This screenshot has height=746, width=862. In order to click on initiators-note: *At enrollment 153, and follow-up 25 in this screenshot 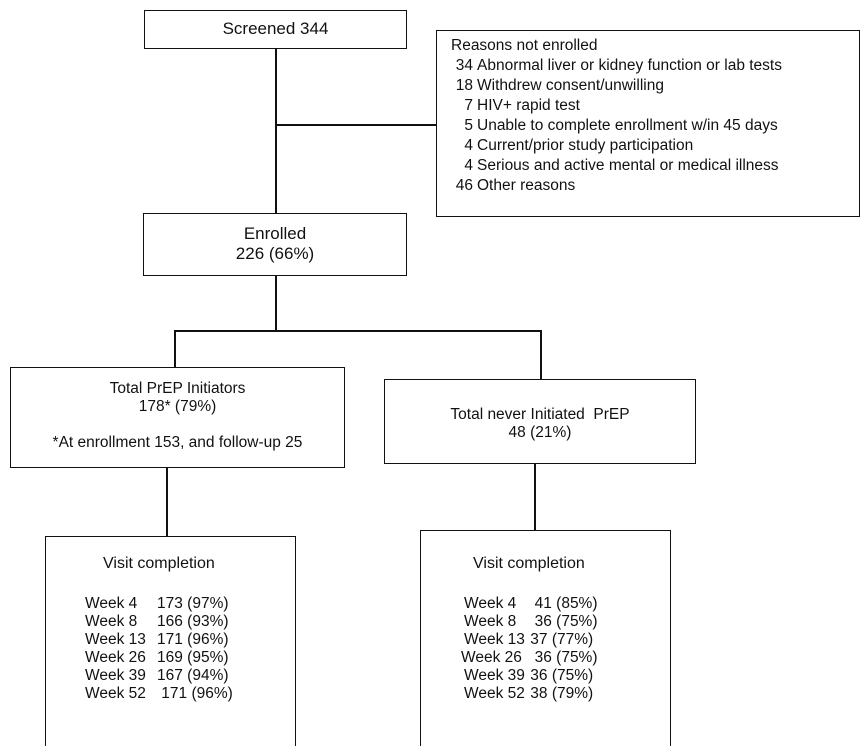, I will do `click(177, 442)`.